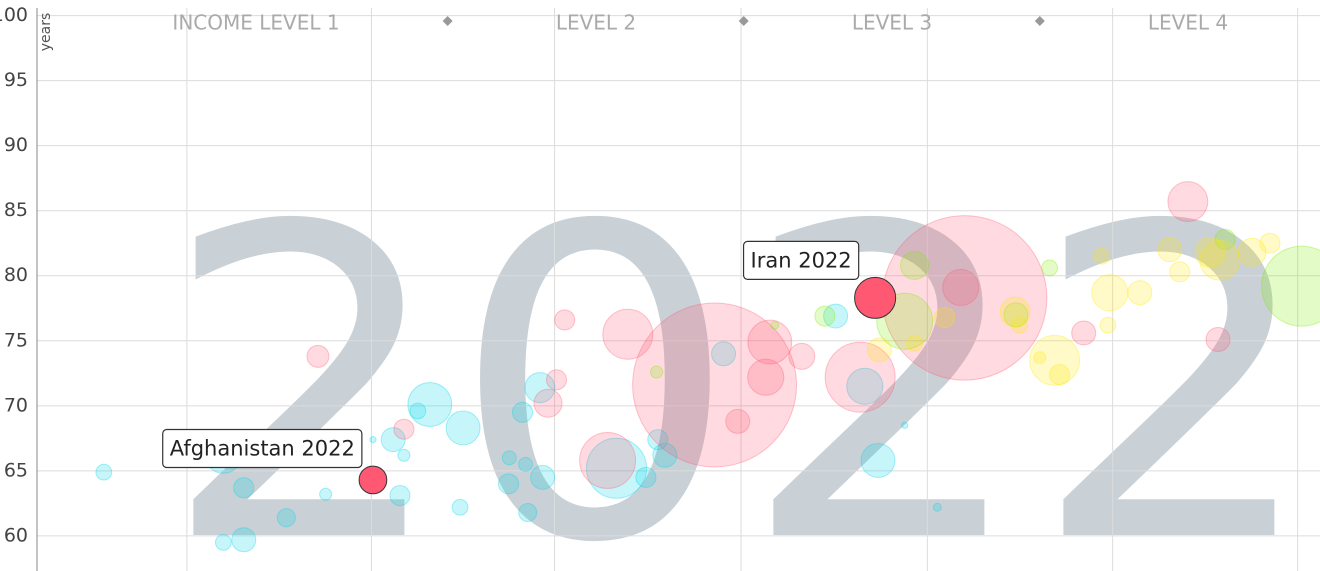  I want to click on highlight-bubble, so click(373, 480).